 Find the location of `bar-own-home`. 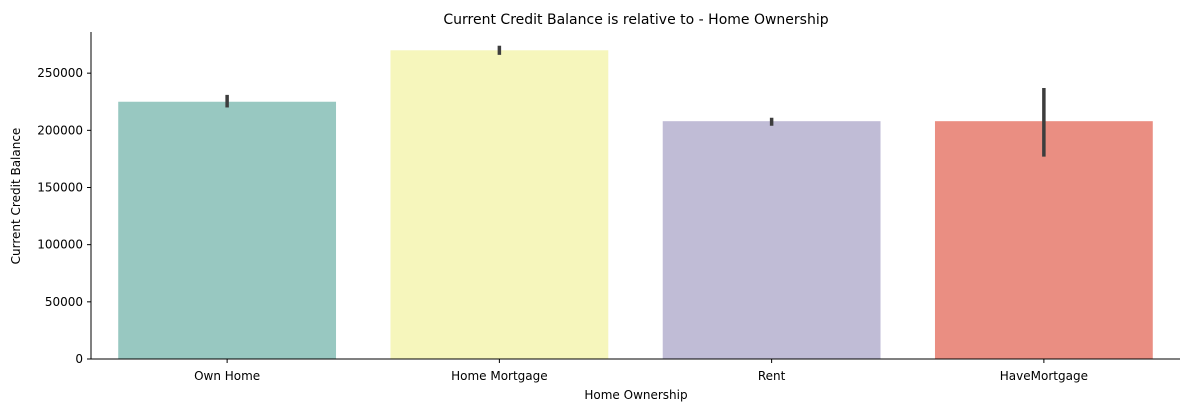

bar-own-home is located at coordinates (227, 230).